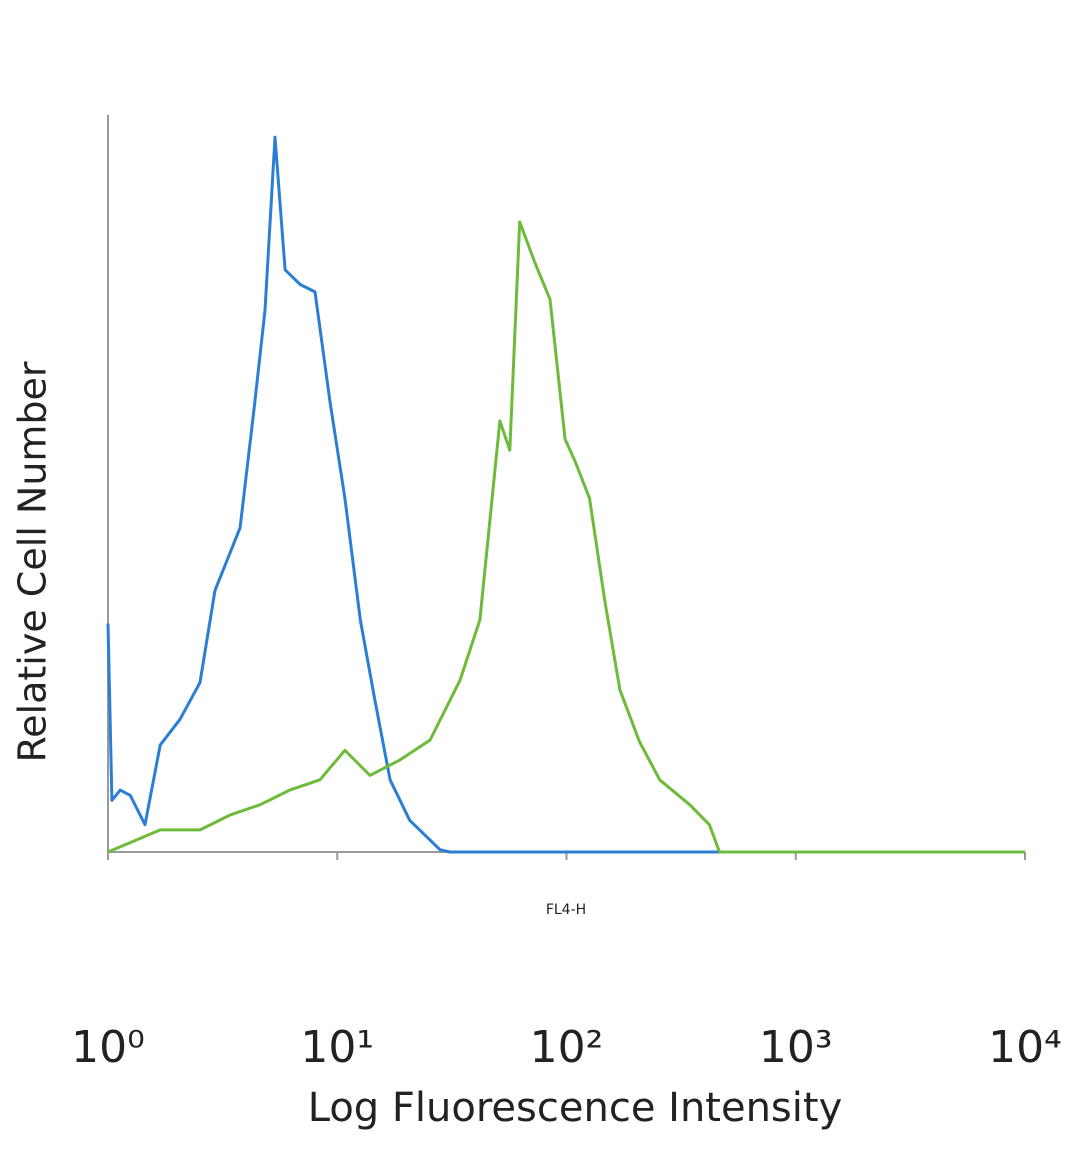  Describe the element at coordinates (33, 561) in the screenshot. I see `y-axis-label: Relative Cell Number` at that location.